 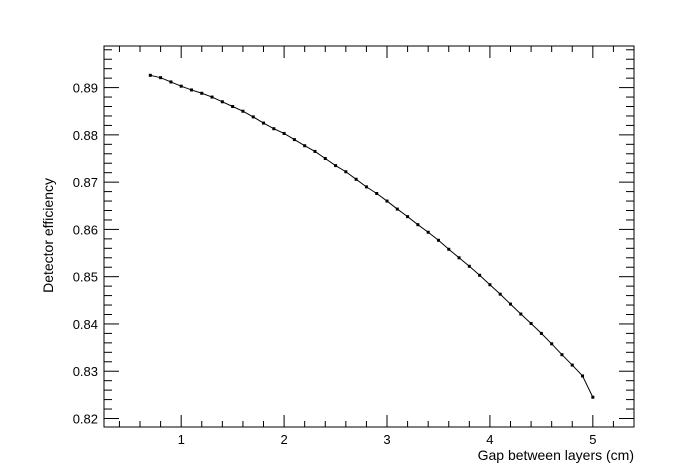 I want to click on y-tick-label: 0.83, so click(x=85, y=371).